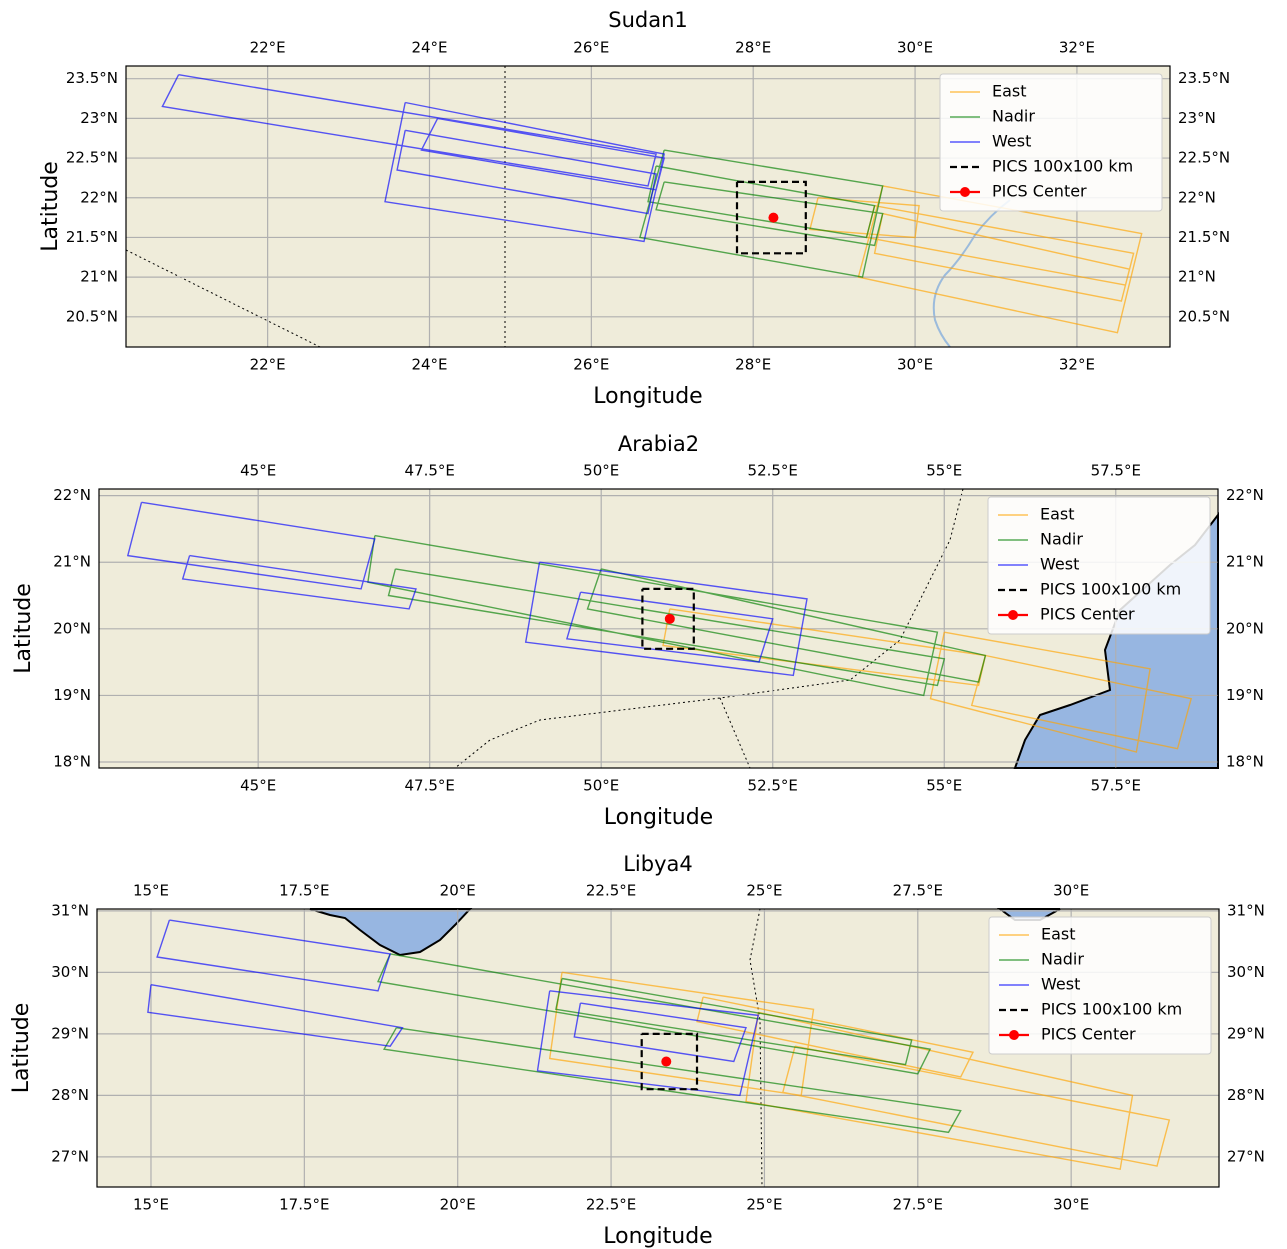 This screenshot has width=1287, height=1249. I want to click on y-tick-label: 22.5°N, so click(1204, 158).